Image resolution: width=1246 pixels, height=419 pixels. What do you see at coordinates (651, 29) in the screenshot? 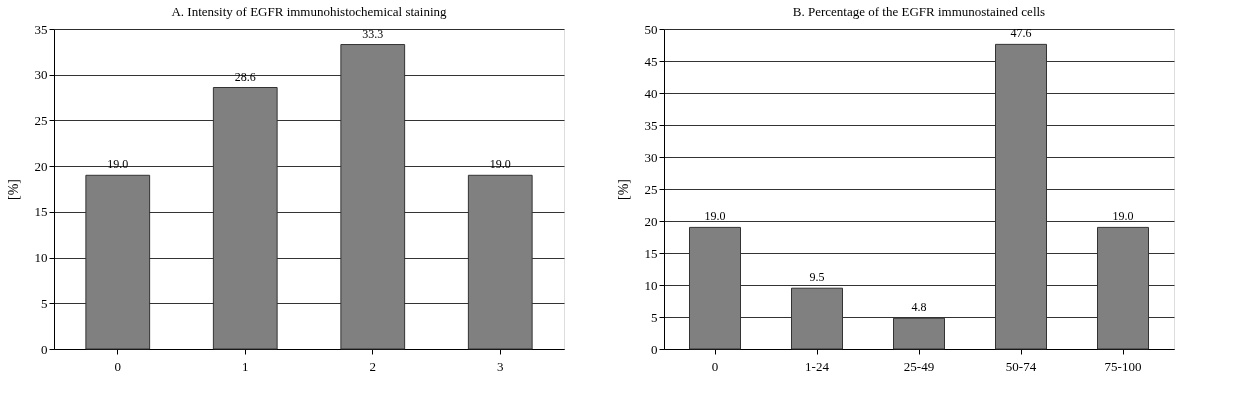
I see `y-tick-label: 50` at bounding box center [651, 29].